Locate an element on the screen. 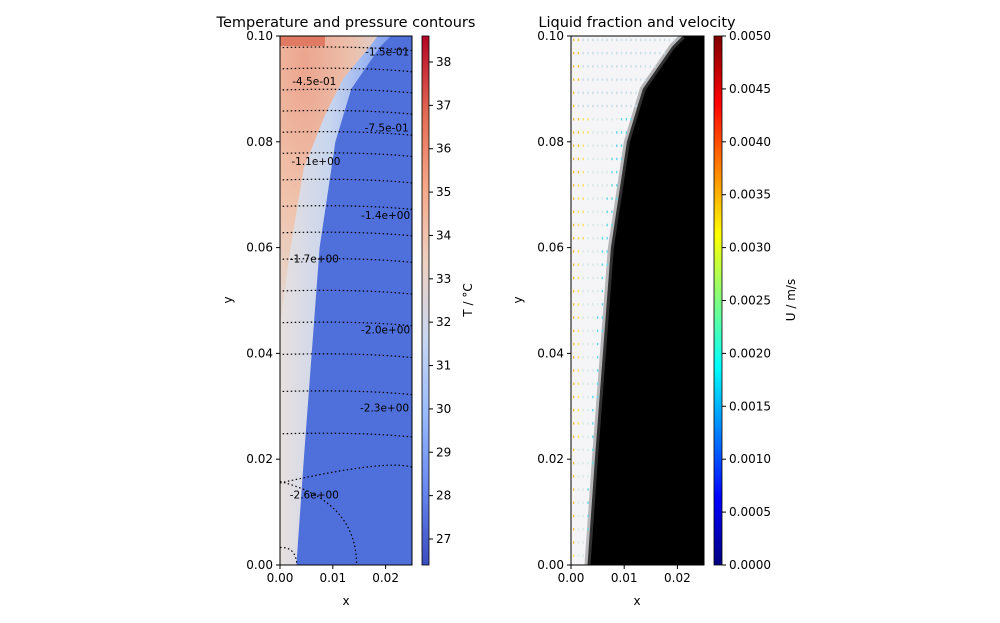 The width and height of the screenshot is (1000, 623). colorbar-temperature: 27 28 29 30 31 32 33 34 35 36 37 38 is located at coordinates (436, 300).